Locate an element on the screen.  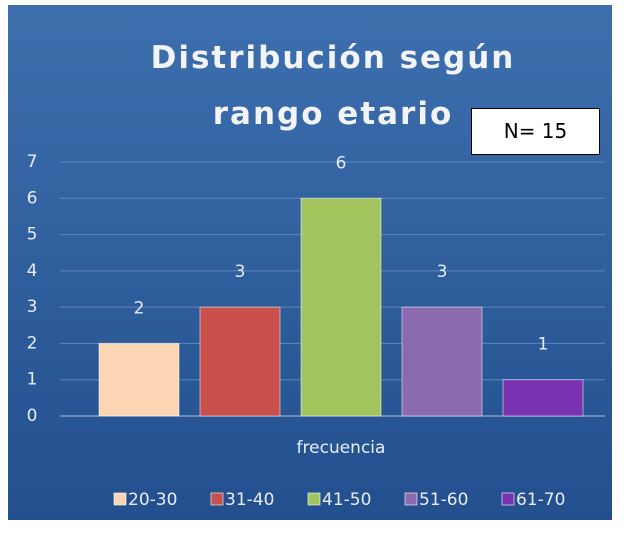
y-tick-label: 1 is located at coordinates (32, 380).